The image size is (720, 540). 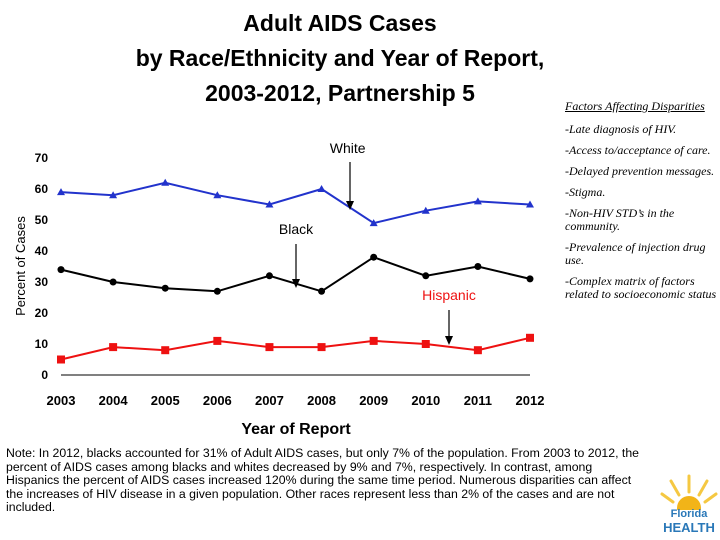 What do you see at coordinates (425, 400) in the screenshot?
I see `x-tick-label: 2010` at bounding box center [425, 400].